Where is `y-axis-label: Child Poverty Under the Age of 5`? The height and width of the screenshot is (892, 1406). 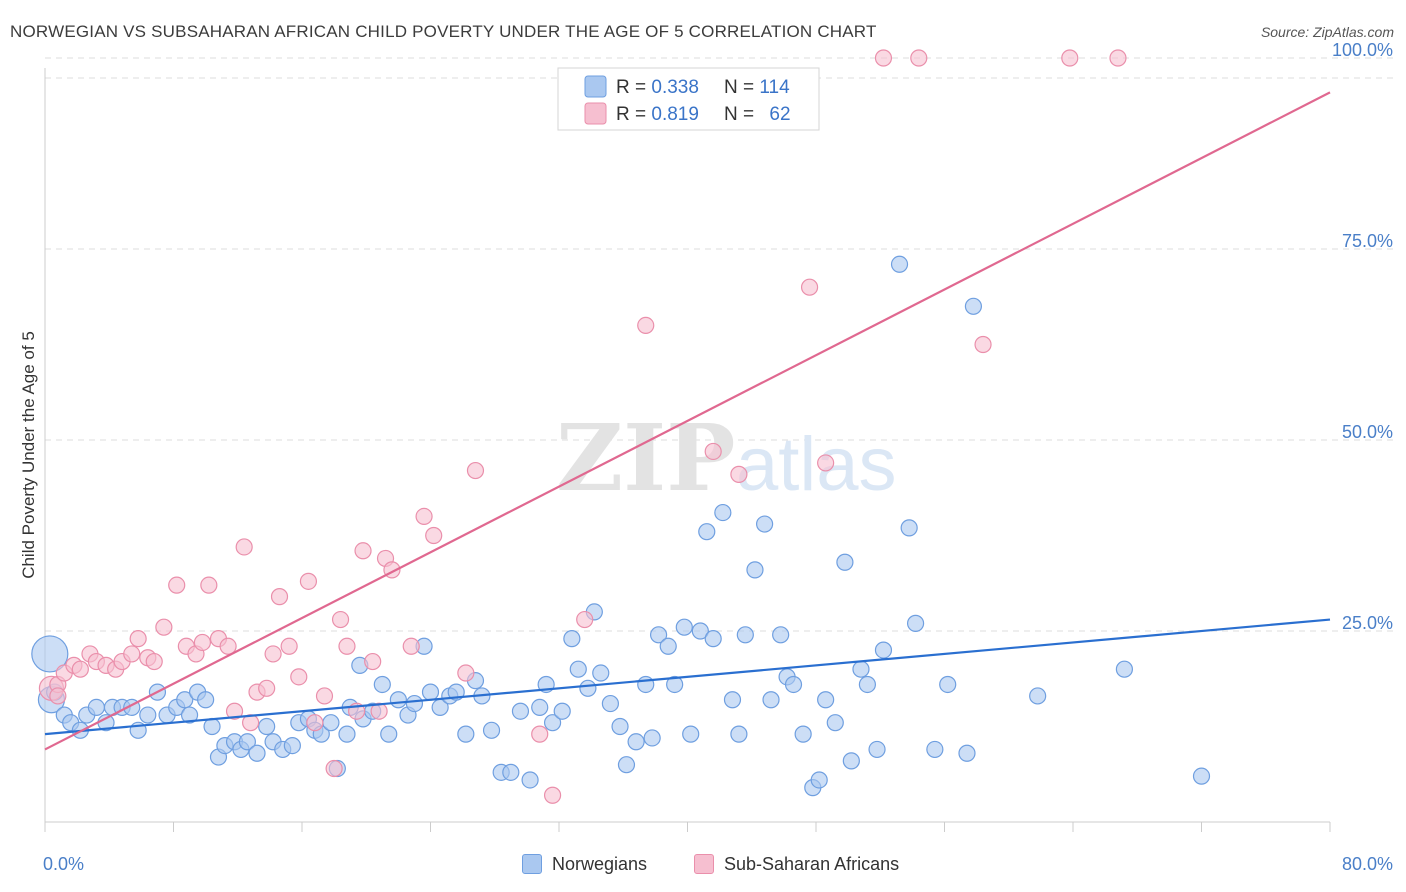
y-axis-label: Child Poverty Under the Age of 5 is located at coordinates (28, 455).